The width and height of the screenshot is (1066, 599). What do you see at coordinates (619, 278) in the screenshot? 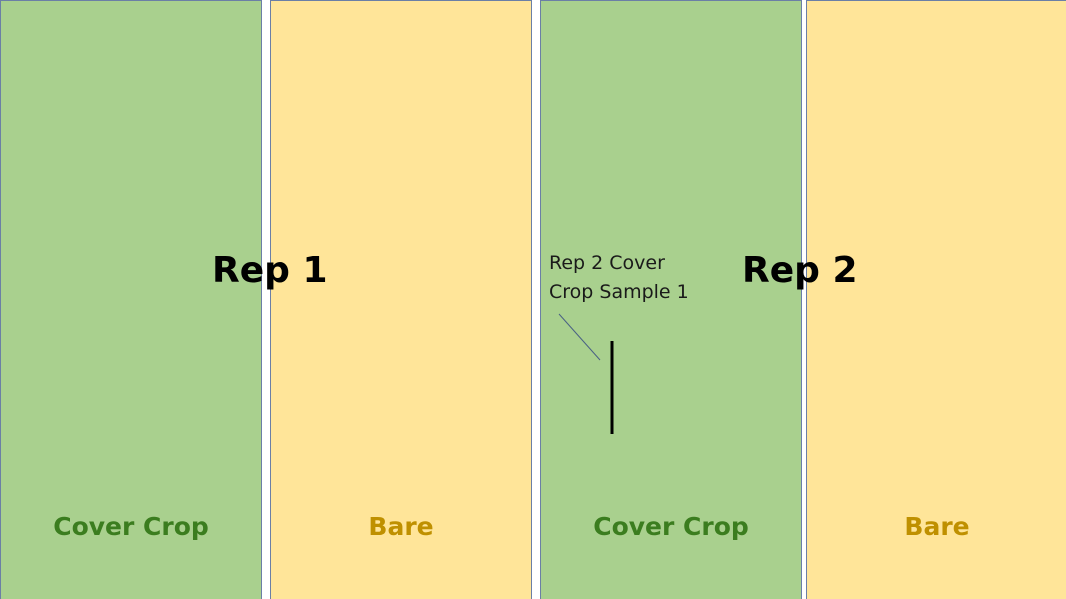
I see `sample-callout-label: Rep 2 Cover Crop Sample 1` at bounding box center [619, 278].